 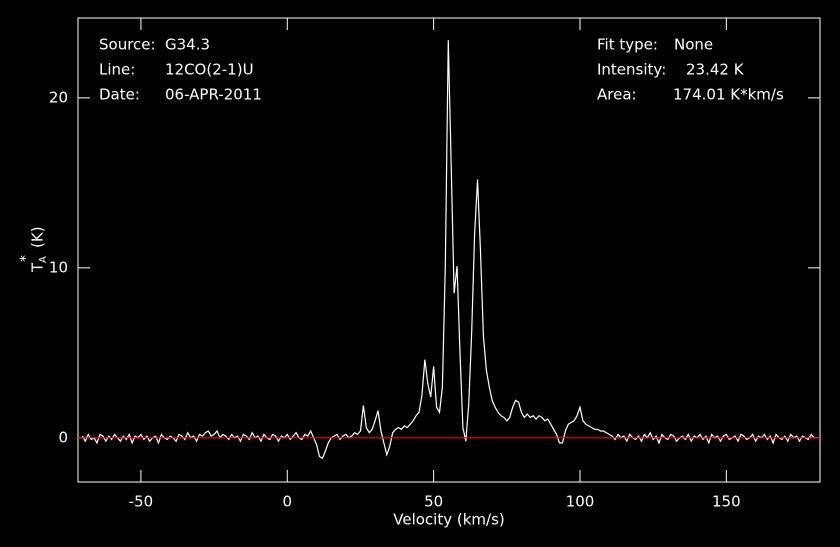 I want to click on annotation-value: 23.42 K, so click(x=715, y=70).